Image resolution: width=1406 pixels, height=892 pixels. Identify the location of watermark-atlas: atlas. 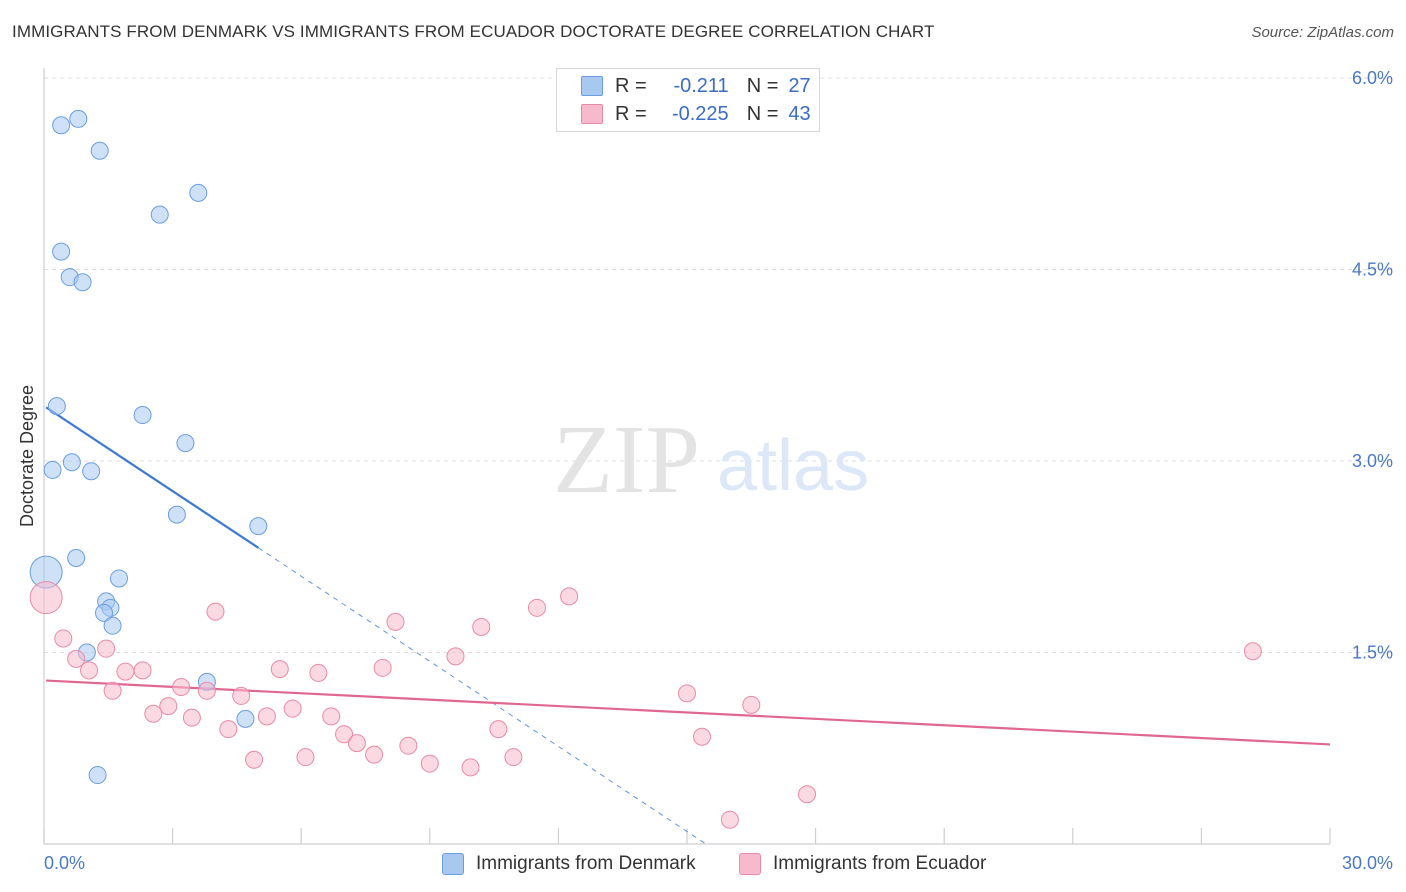
(793, 466).